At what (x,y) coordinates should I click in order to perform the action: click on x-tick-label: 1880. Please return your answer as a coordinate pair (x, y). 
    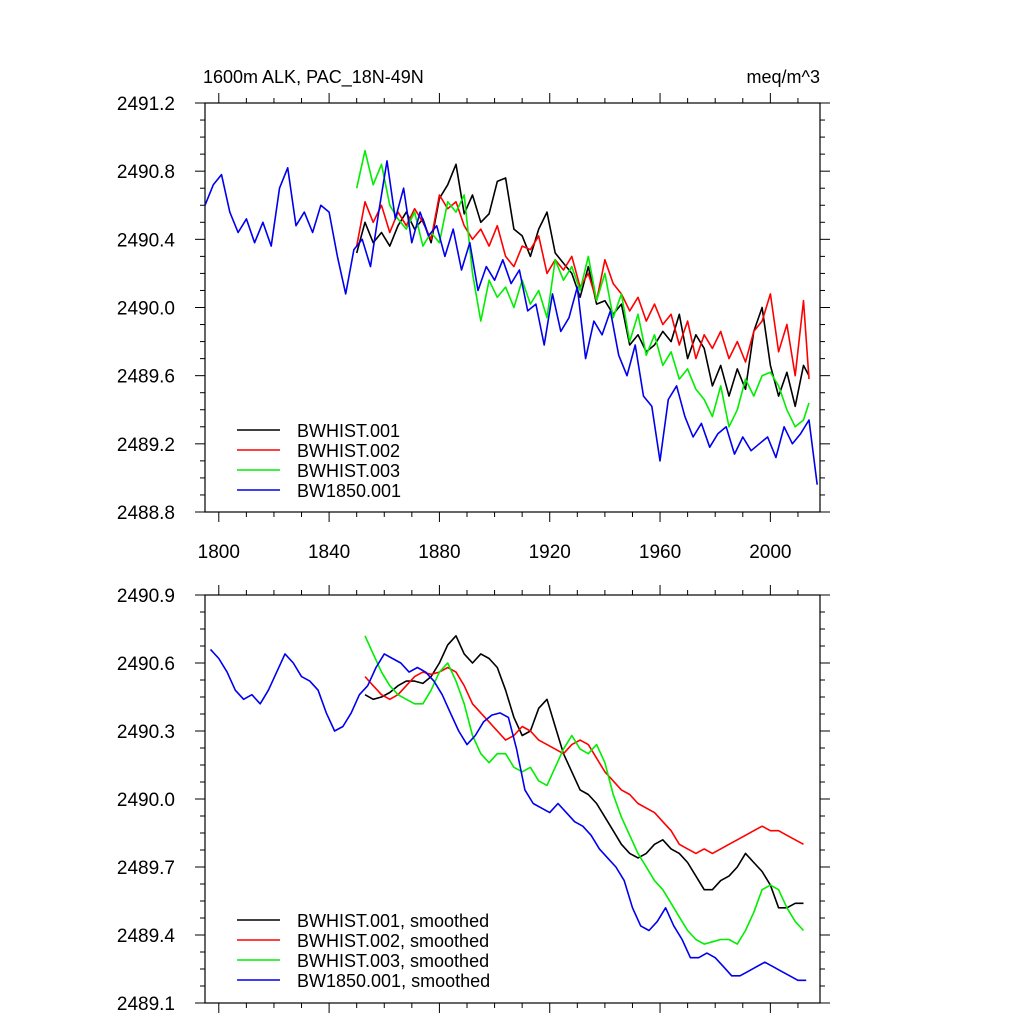
    Looking at the image, I should click on (439, 552).